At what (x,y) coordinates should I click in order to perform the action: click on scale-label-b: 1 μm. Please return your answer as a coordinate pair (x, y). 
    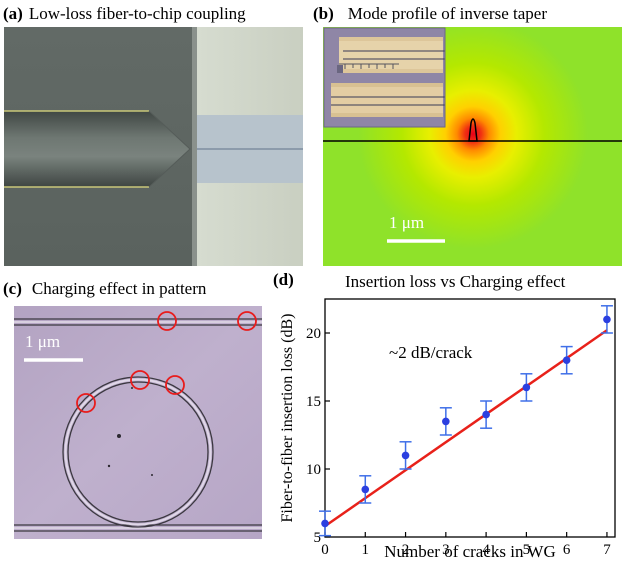
    Looking at the image, I should click on (406, 222).